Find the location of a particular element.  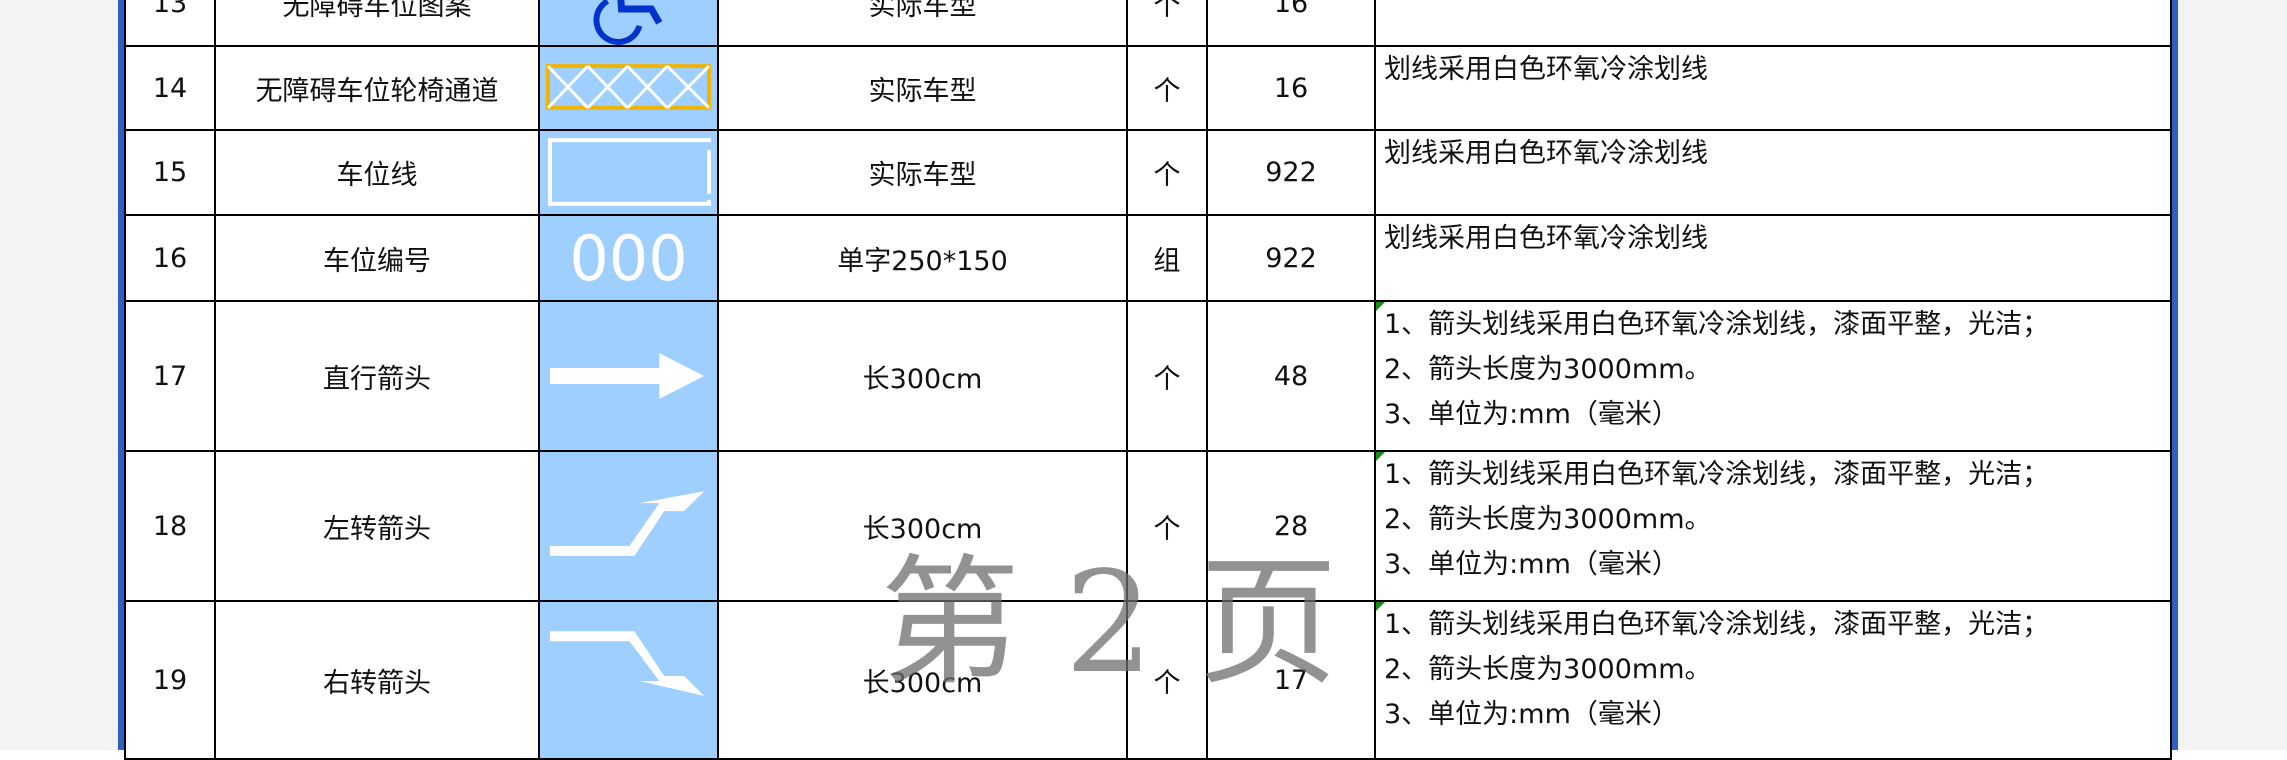

item-name-cell: 左转箭头 is located at coordinates (378, 527).